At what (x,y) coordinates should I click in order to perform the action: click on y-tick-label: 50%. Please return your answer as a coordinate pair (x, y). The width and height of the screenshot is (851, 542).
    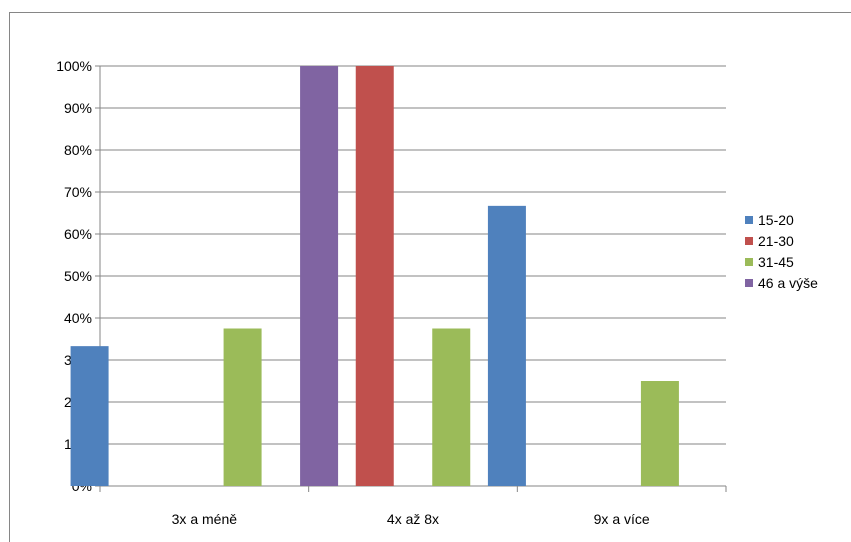
    Looking at the image, I should click on (78, 276).